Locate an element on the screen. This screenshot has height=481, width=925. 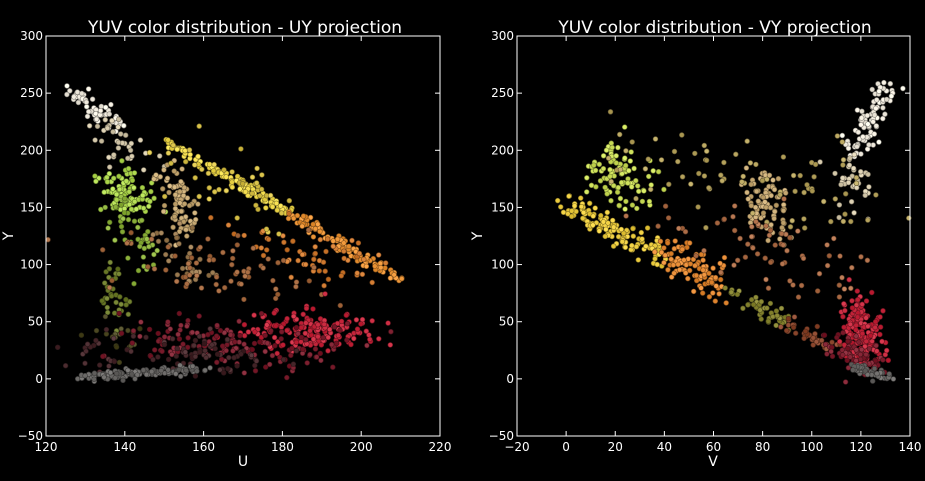
uy-xlabel: U is located at coordinates (243, 462).